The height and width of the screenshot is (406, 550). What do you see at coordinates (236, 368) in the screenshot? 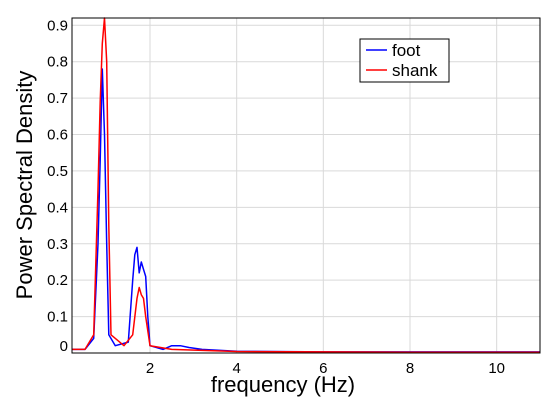
I see `x-tick-label: 4` at bounding box center [236, 368].